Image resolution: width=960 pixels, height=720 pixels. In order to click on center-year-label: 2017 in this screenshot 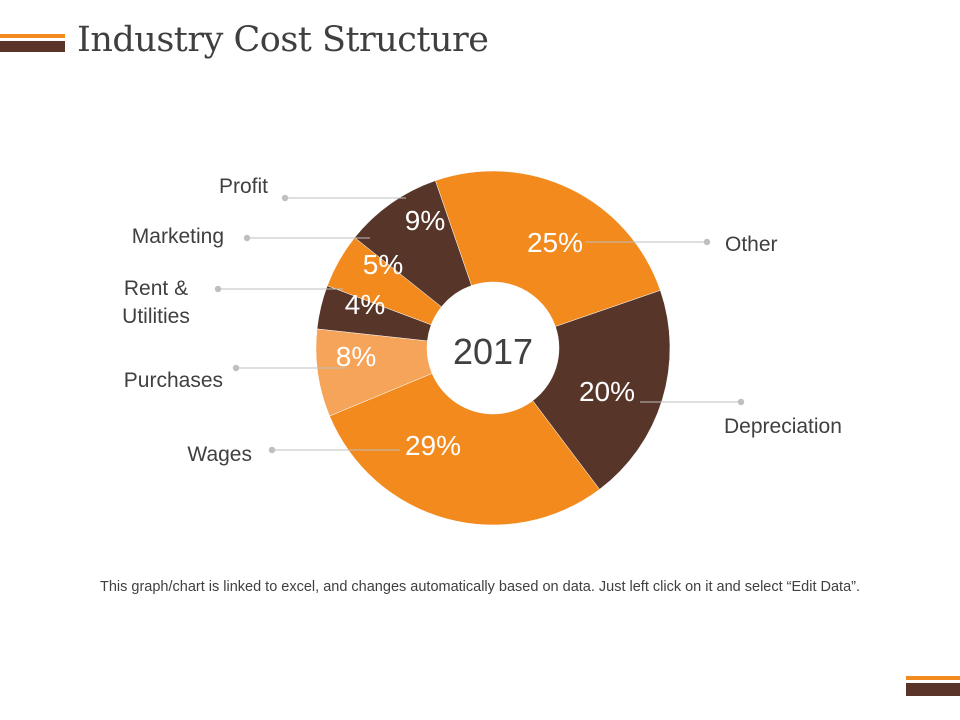, I will do `click(493, 351)`.